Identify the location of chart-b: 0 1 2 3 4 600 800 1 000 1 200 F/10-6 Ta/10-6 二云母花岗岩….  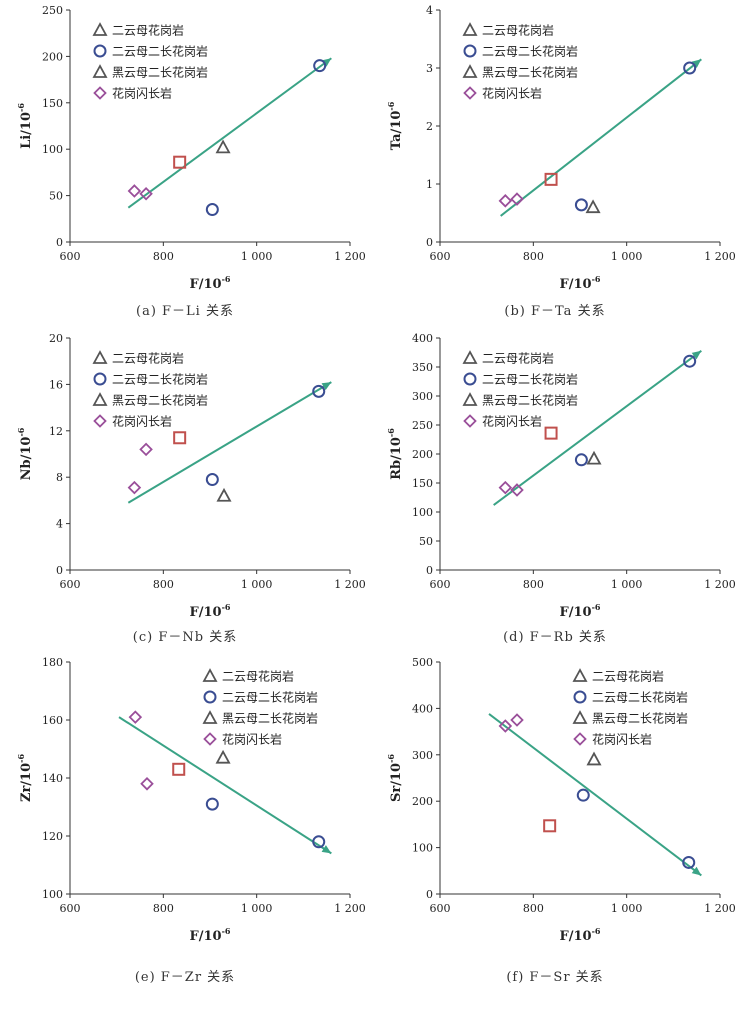
(561, 148).